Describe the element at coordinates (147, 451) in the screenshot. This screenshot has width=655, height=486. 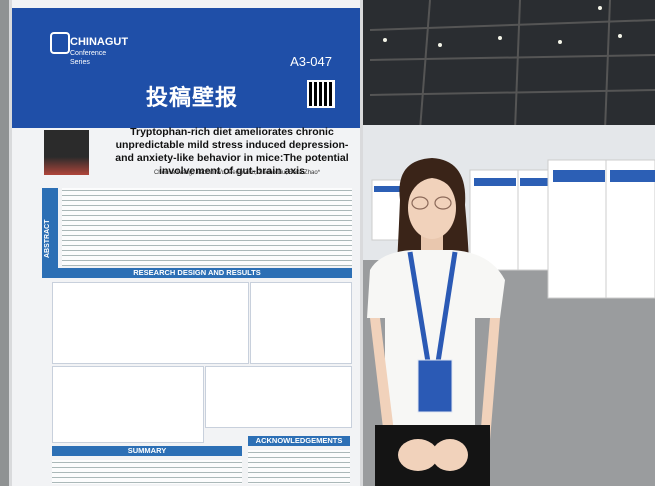
I see `section-bar: SUMMARY` at that location.